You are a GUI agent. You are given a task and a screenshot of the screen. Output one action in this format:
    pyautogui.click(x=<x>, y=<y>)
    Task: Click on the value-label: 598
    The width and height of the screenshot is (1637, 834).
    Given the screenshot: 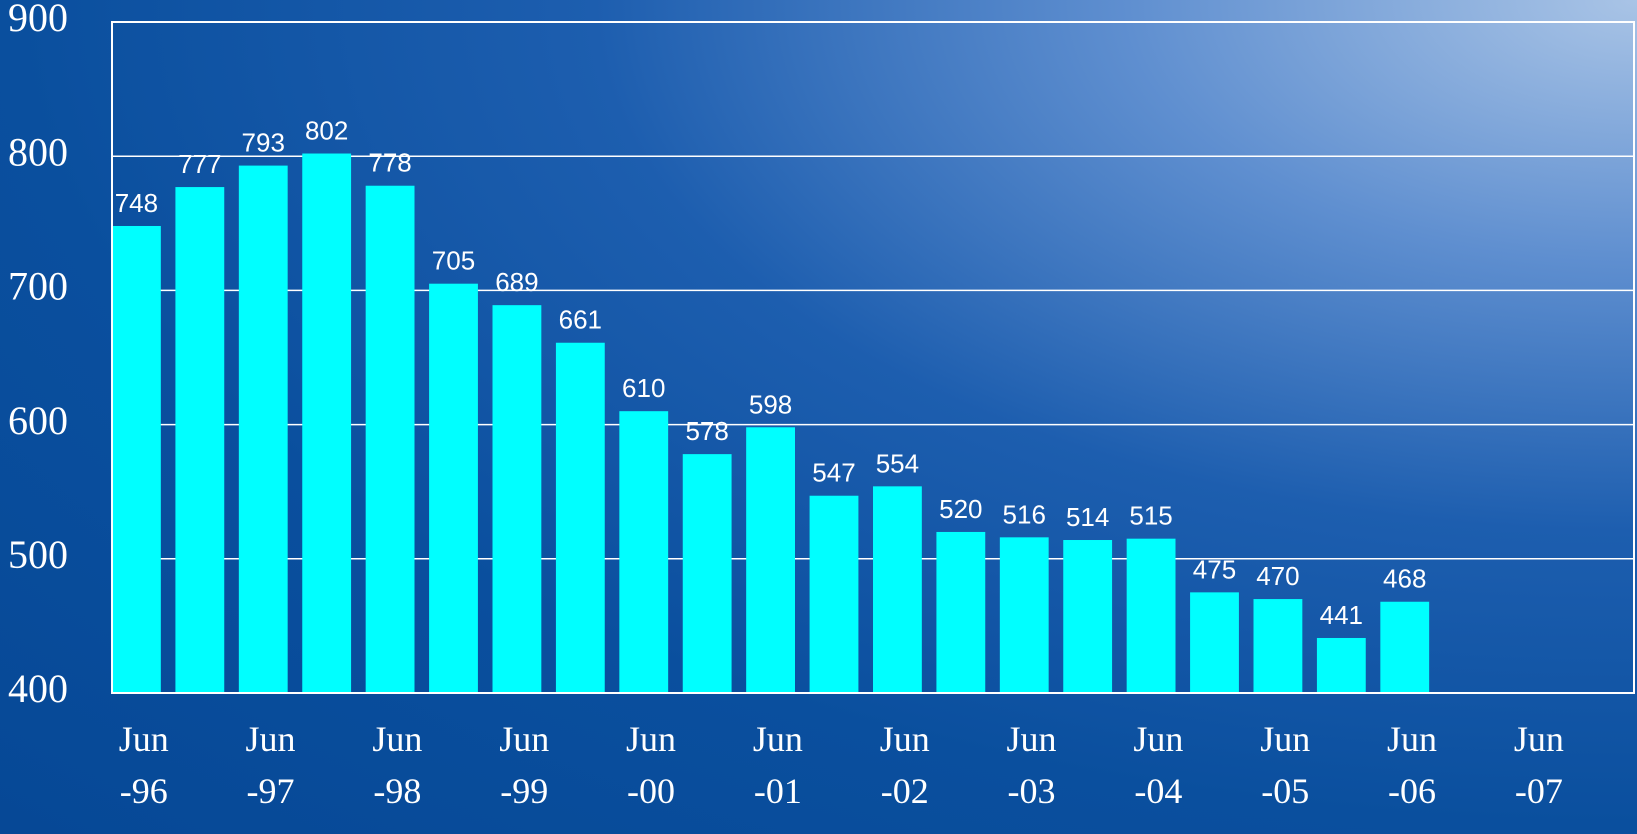 What is the action you would take?
    pyautogui.click(x=770, y=404)
    